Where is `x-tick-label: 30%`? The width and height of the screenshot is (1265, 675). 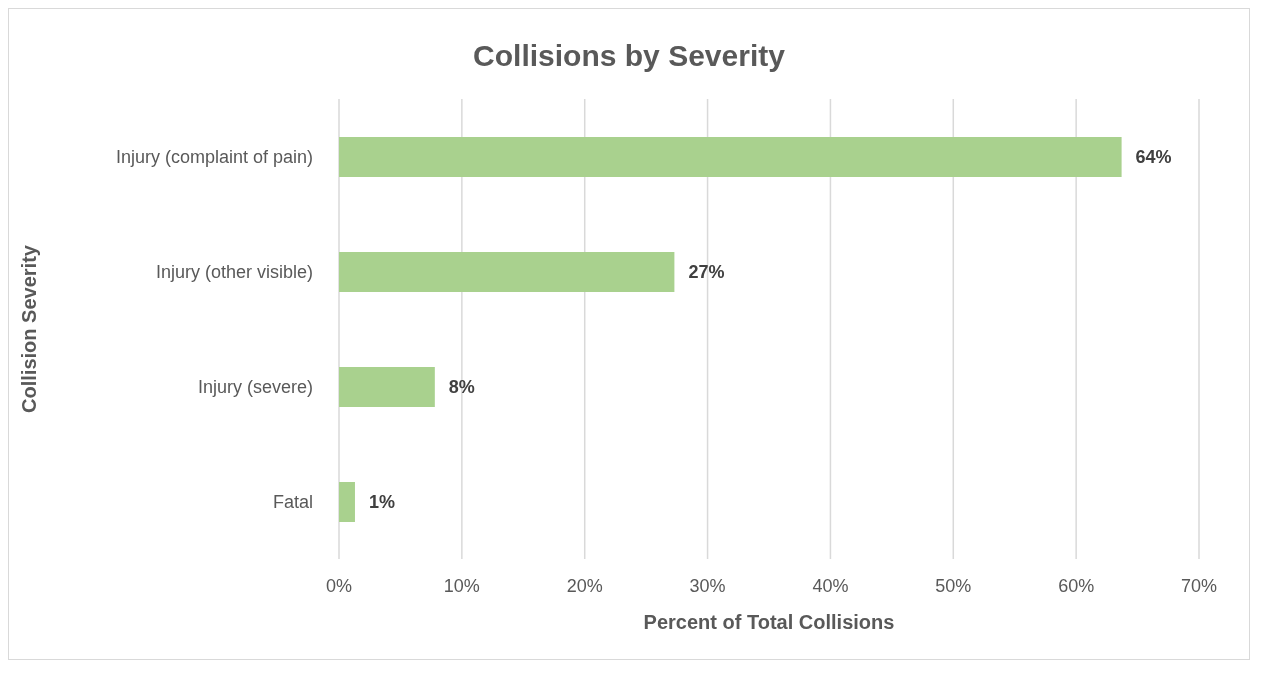
x-tick-label: 30% is located at coordinates (707, 585).